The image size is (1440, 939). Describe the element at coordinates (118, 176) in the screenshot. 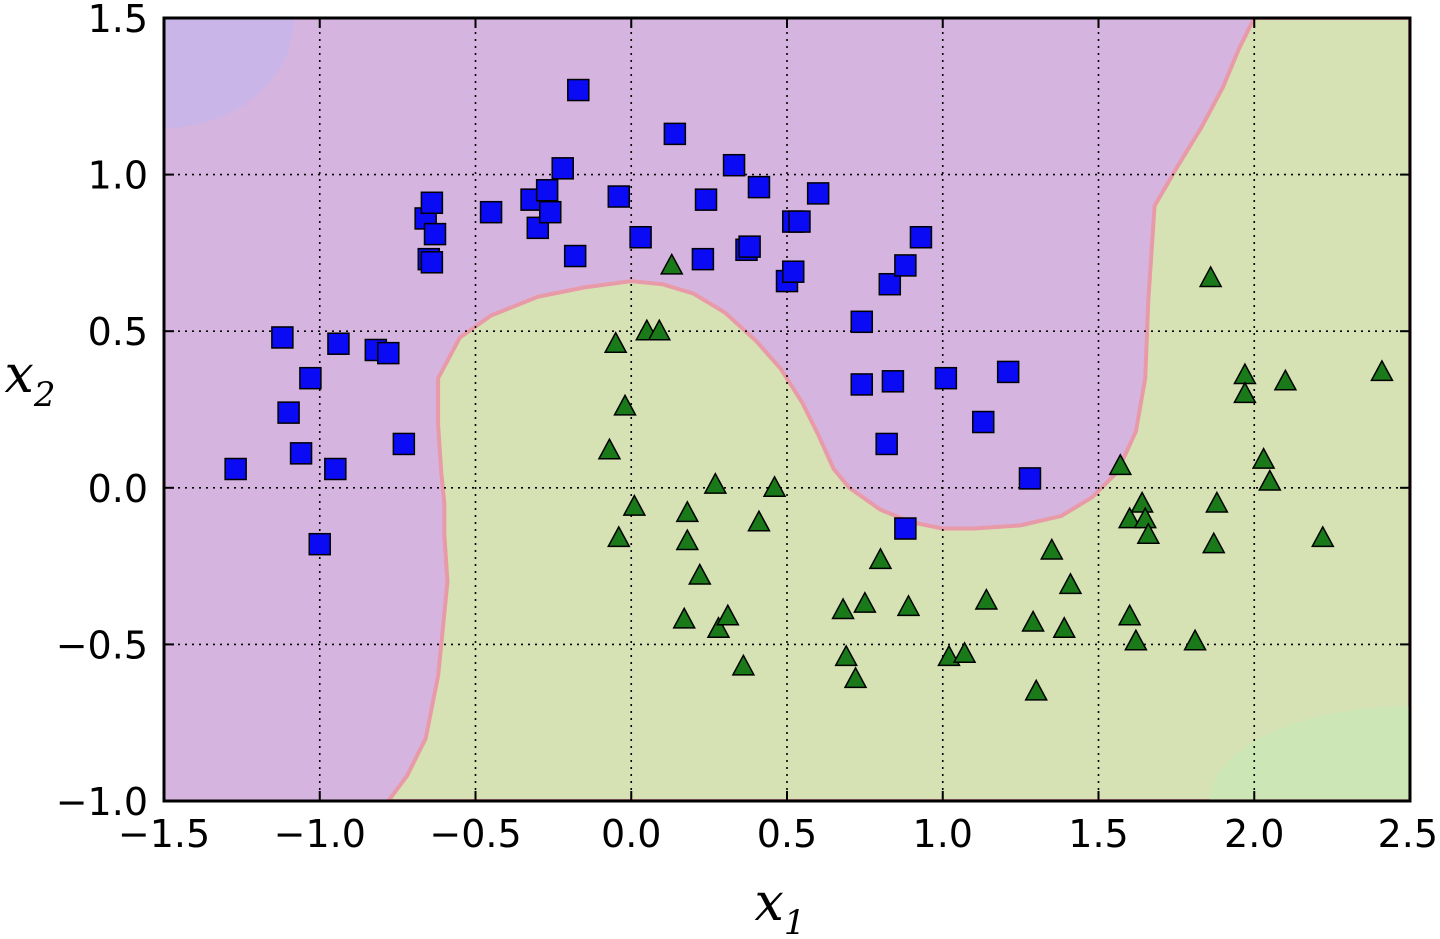

I see `y-tick-label: 1.0` at that location.